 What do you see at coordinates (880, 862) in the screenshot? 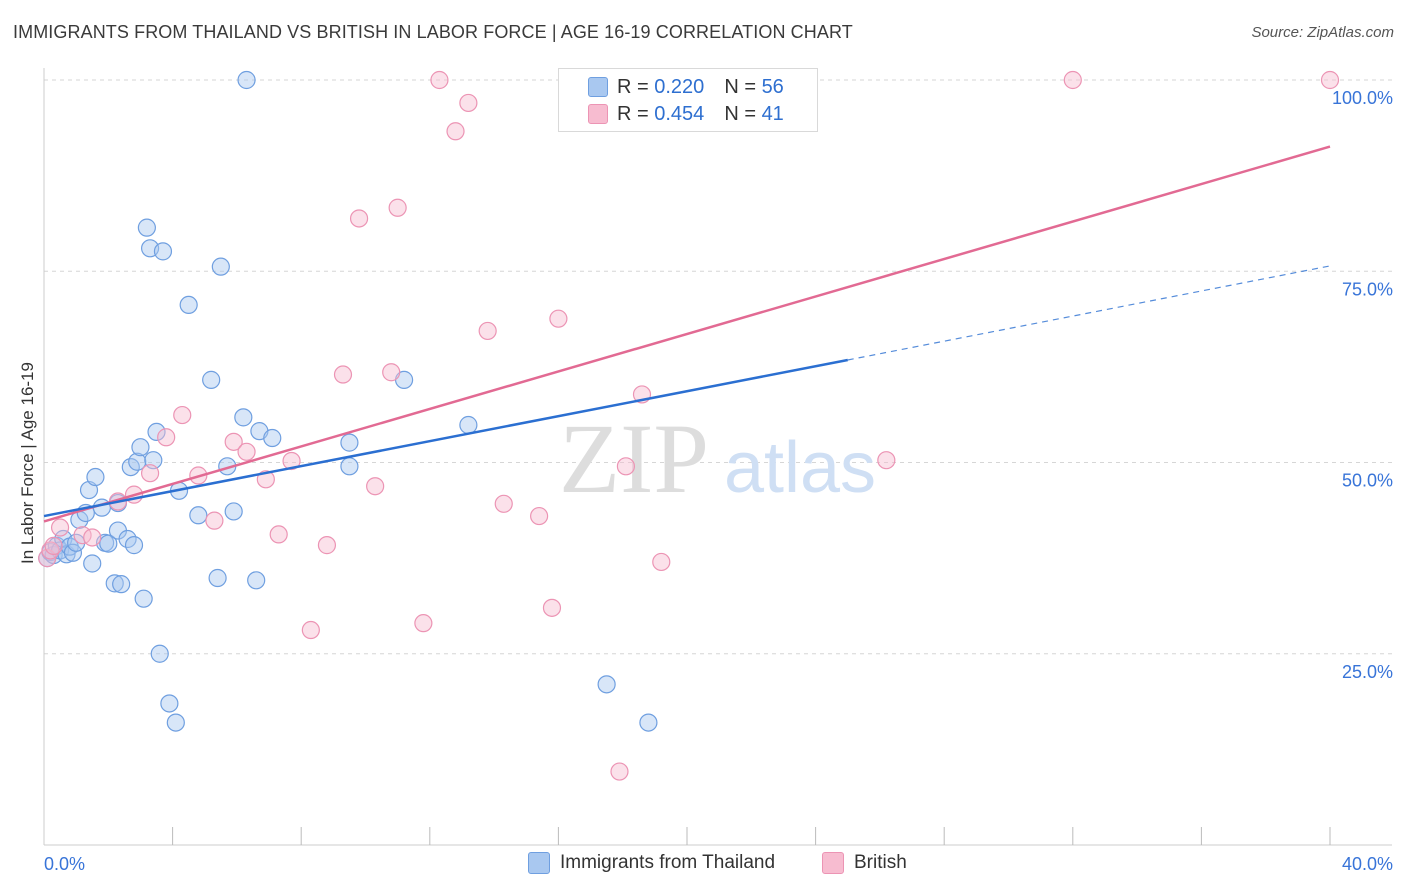
I see `legend-british-label: British` at bounding box center [880, 862].